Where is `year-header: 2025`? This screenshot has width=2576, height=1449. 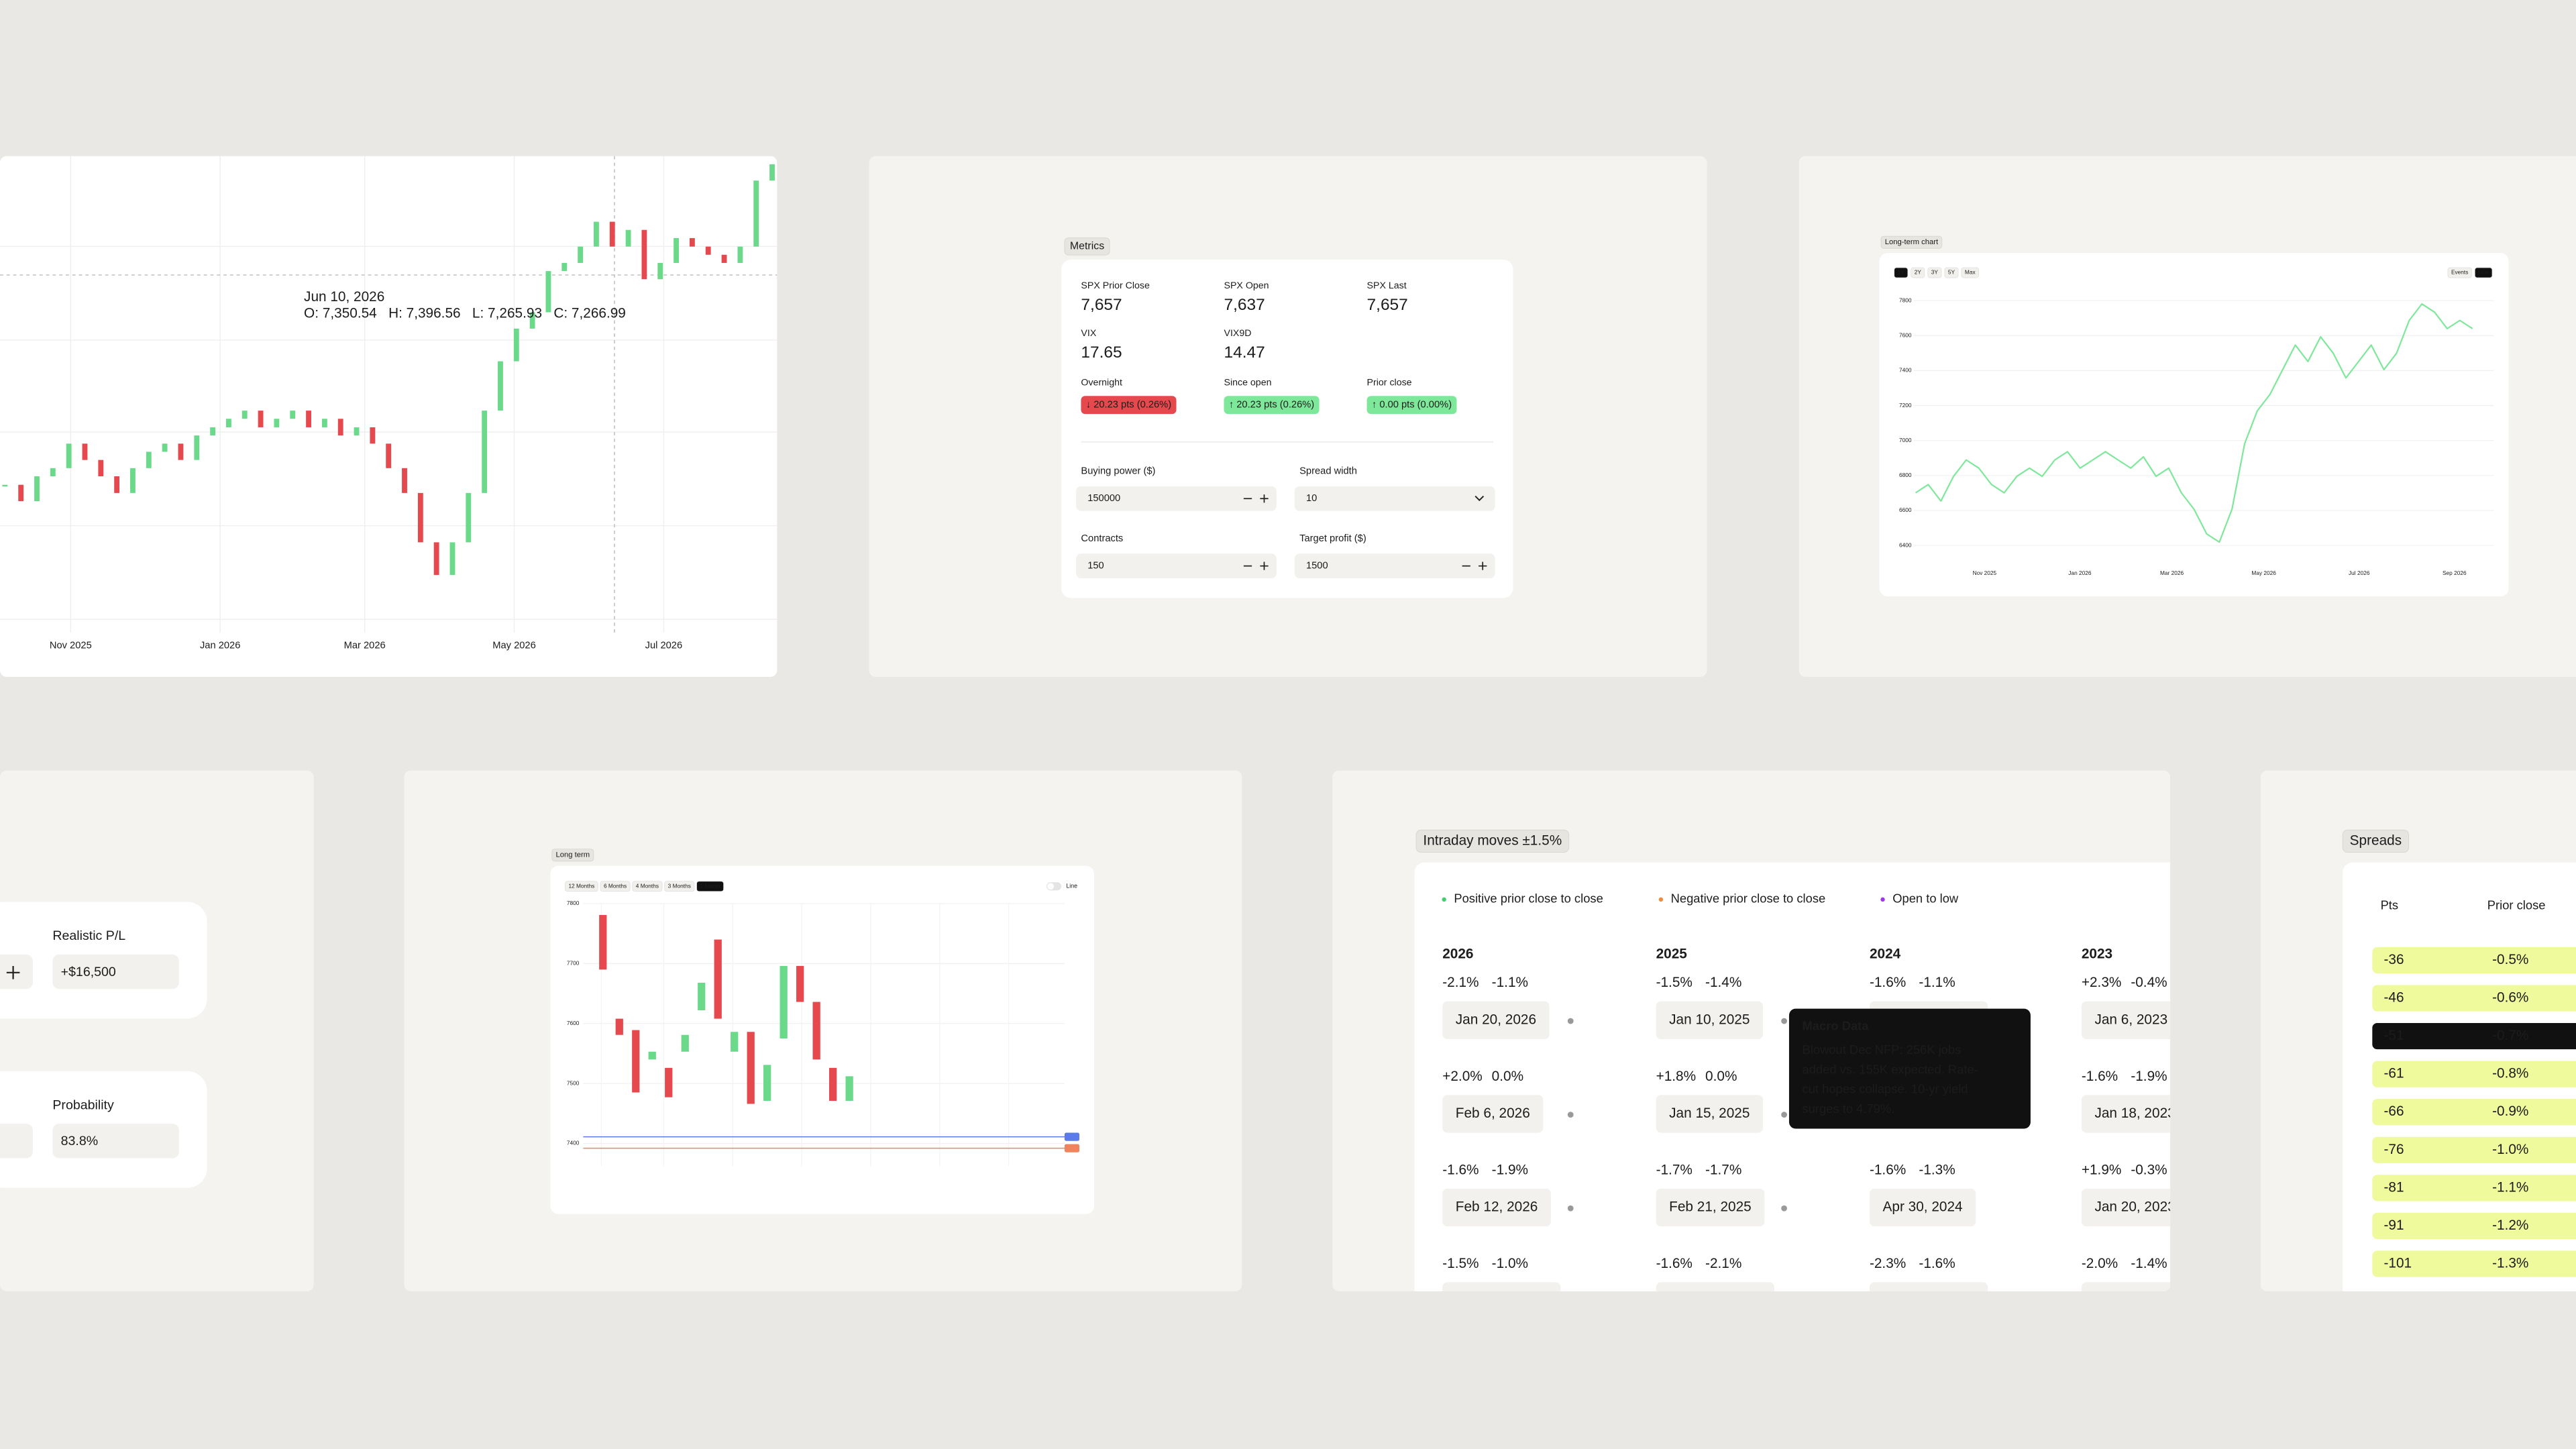
year-header: 2025 is located at coordinates (1671, 953).